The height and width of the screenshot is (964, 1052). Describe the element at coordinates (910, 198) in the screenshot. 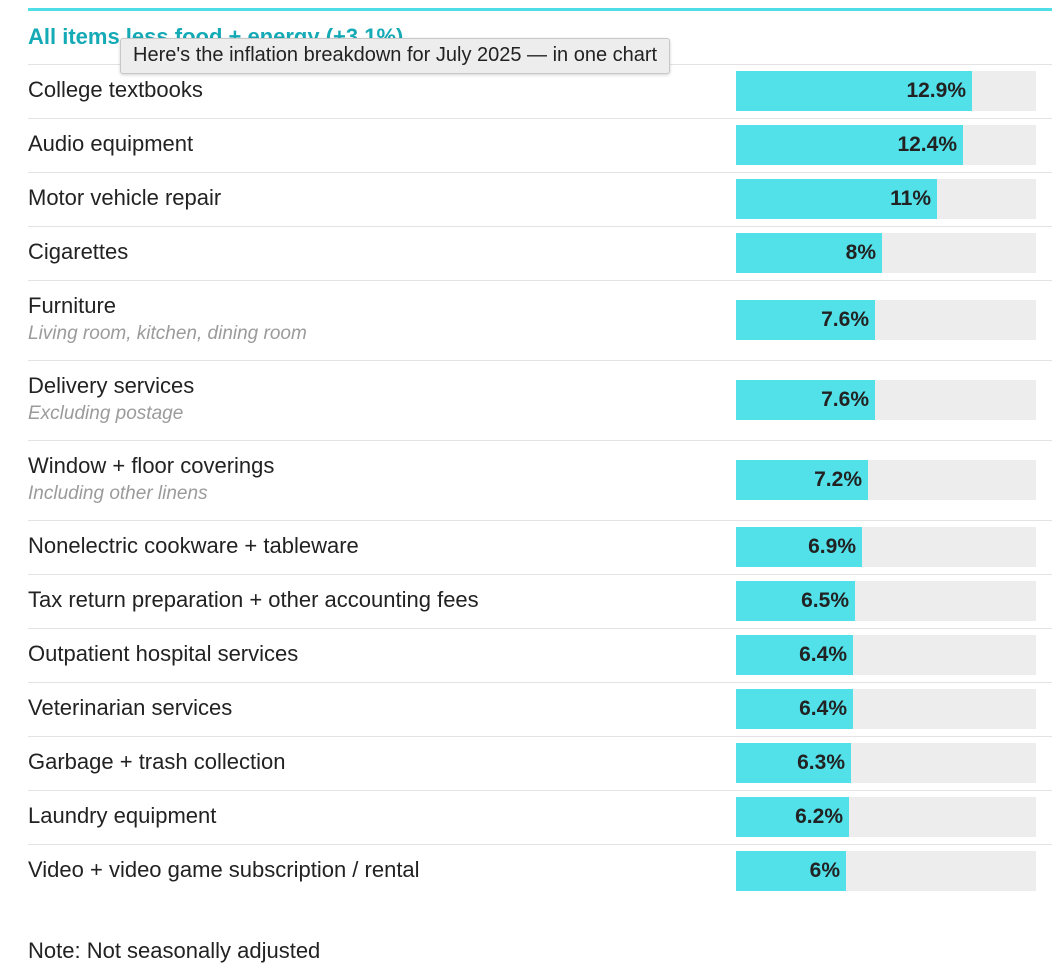

I see `bar-value-label: 11%` at that location.